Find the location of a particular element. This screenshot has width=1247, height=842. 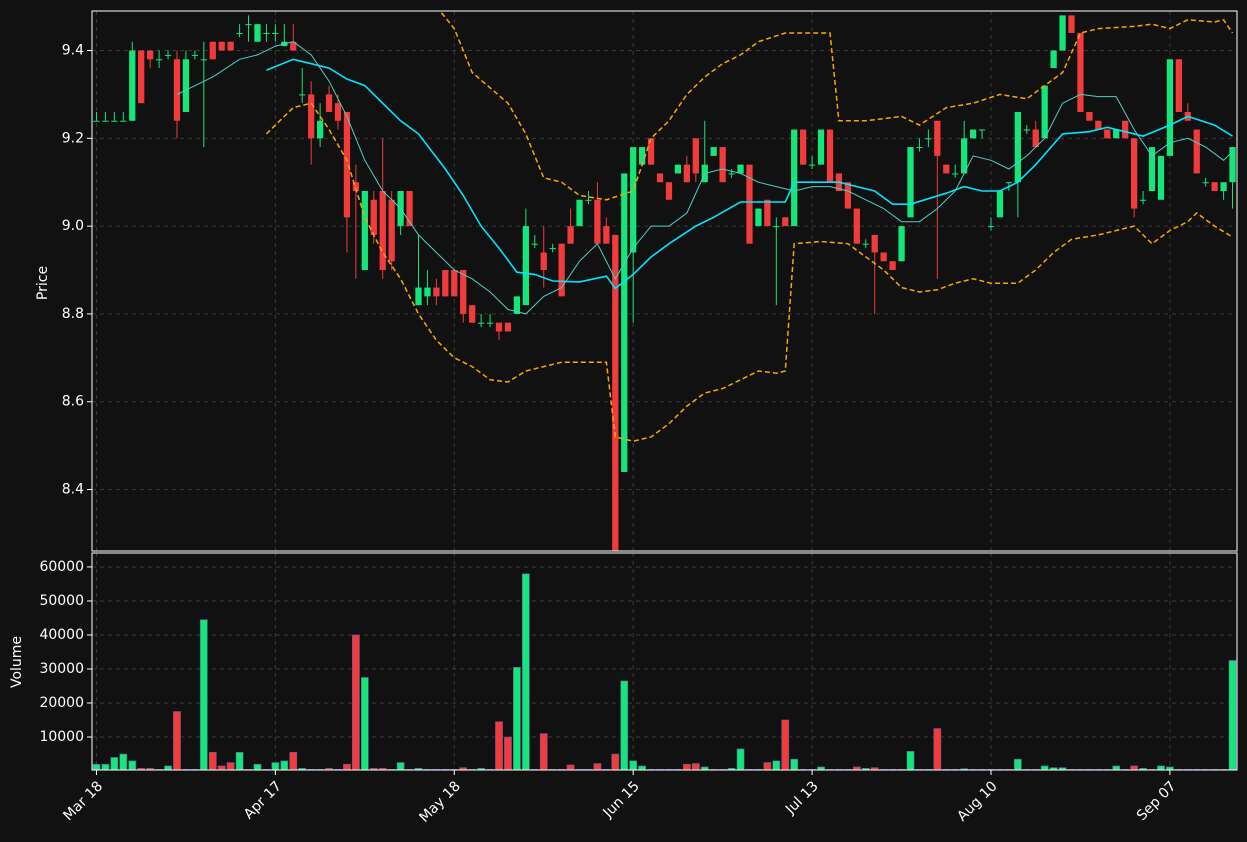

y-tick-label: 8.6 is located at coordinates (73, 402).